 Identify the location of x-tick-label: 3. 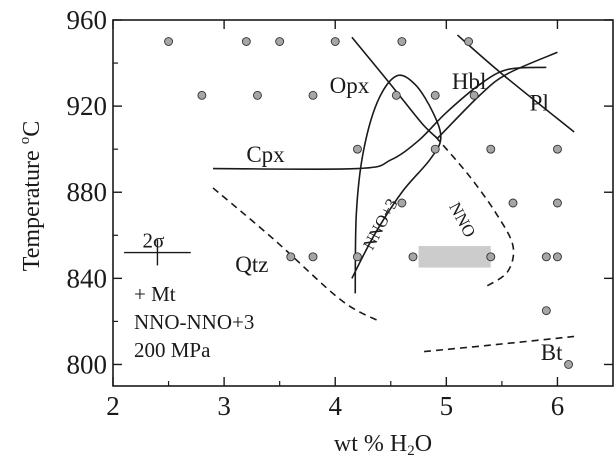
(224, 406).